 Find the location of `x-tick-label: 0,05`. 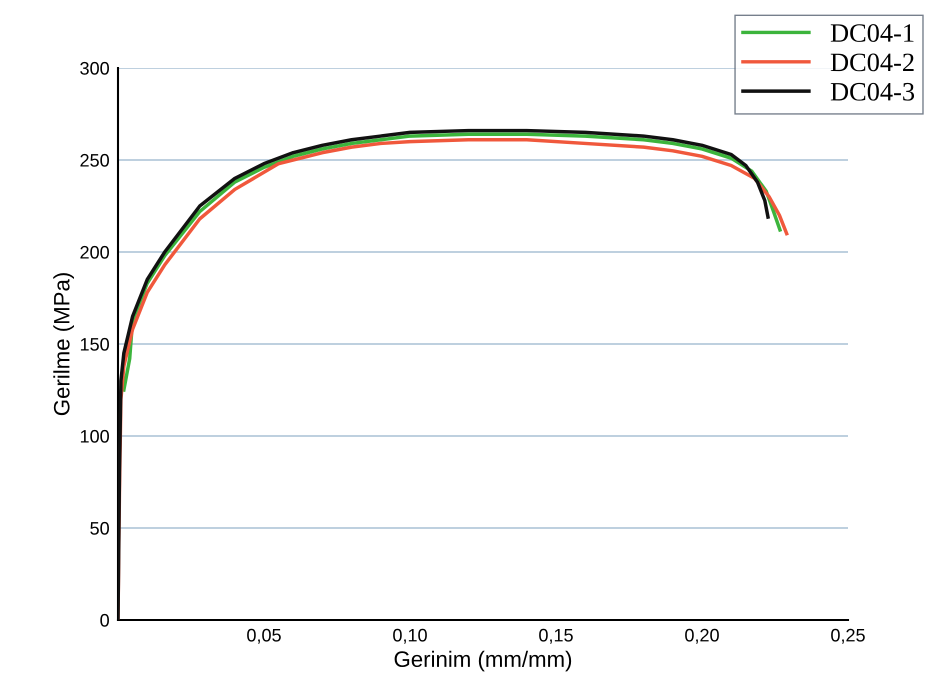

x-tick-label: 0,05 is located at coordinates (264, 636).